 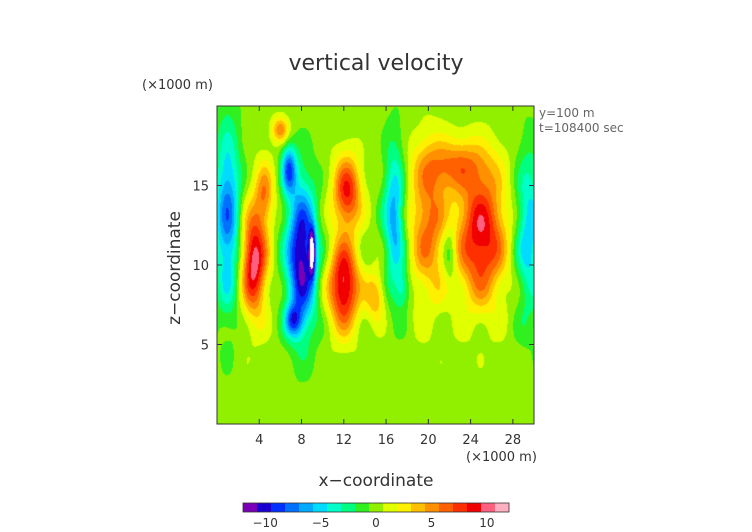 I want to click on colorbar-tick-label: 5, so click(x=432, y=523).